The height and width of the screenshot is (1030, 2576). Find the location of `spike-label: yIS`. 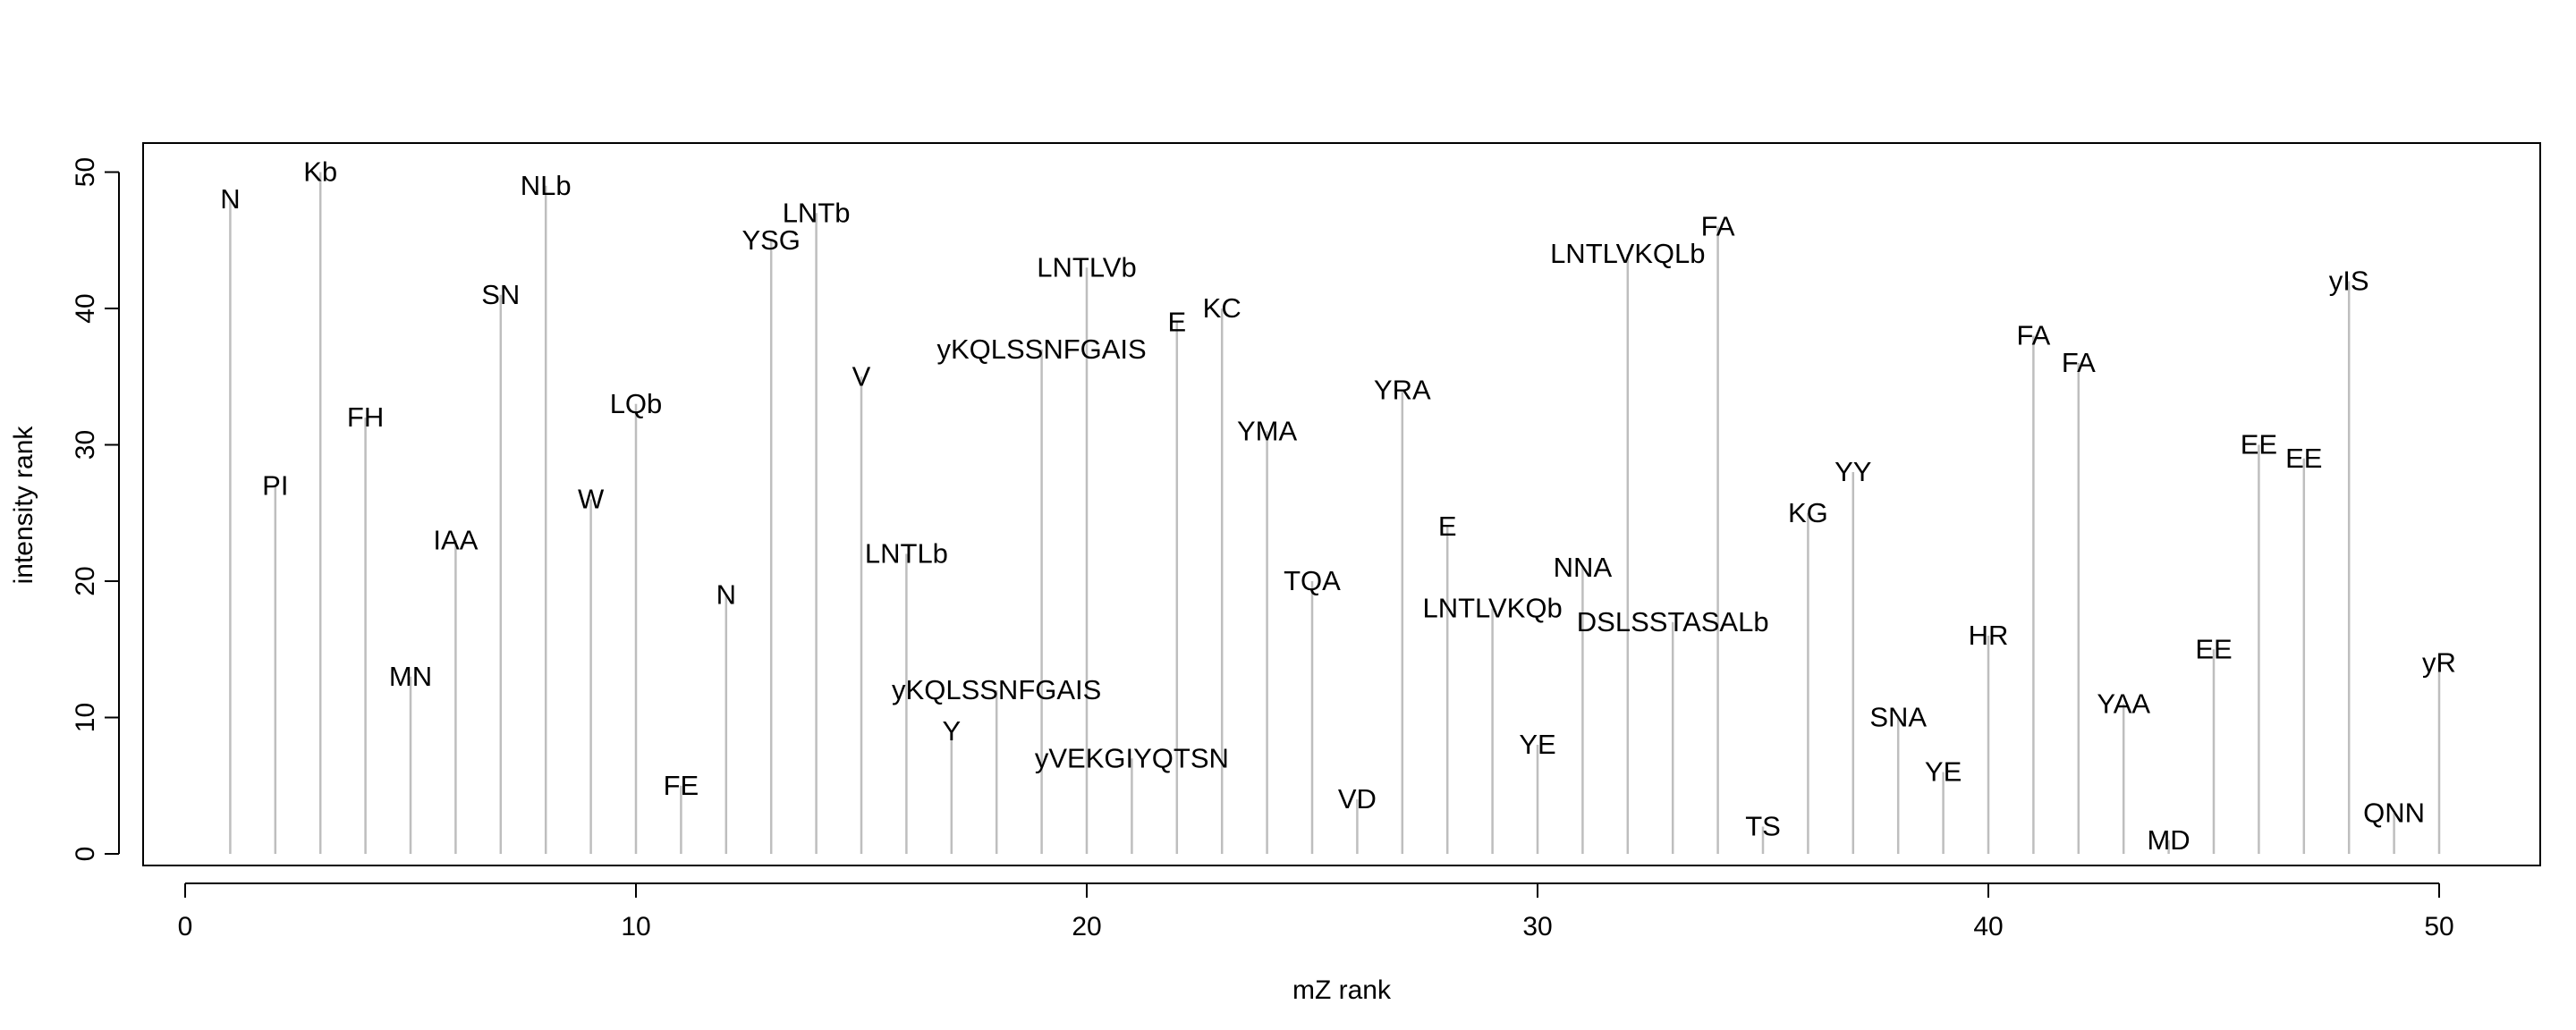

spike-label: yIS is located at coordinates (2349, 281).